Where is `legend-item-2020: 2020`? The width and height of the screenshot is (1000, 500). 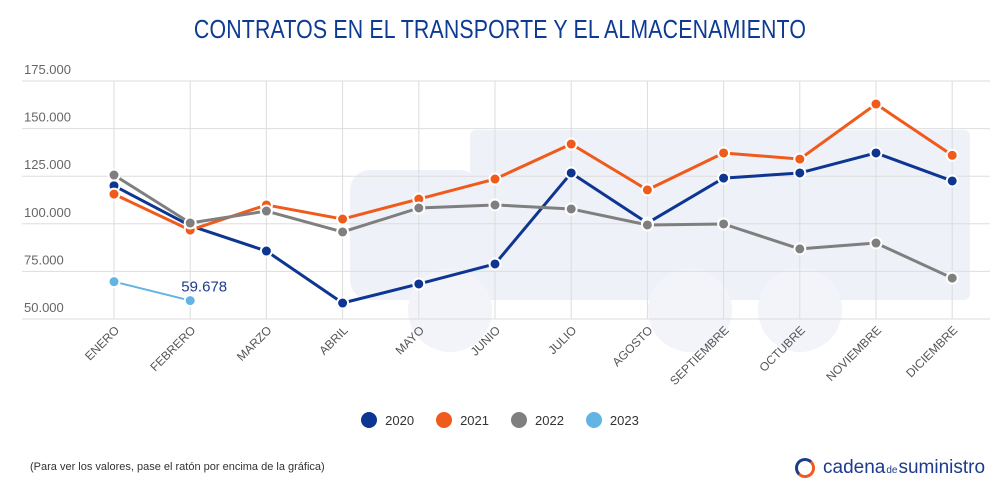 legend-item-2020: 2020 is located at coordinates (387, 420).